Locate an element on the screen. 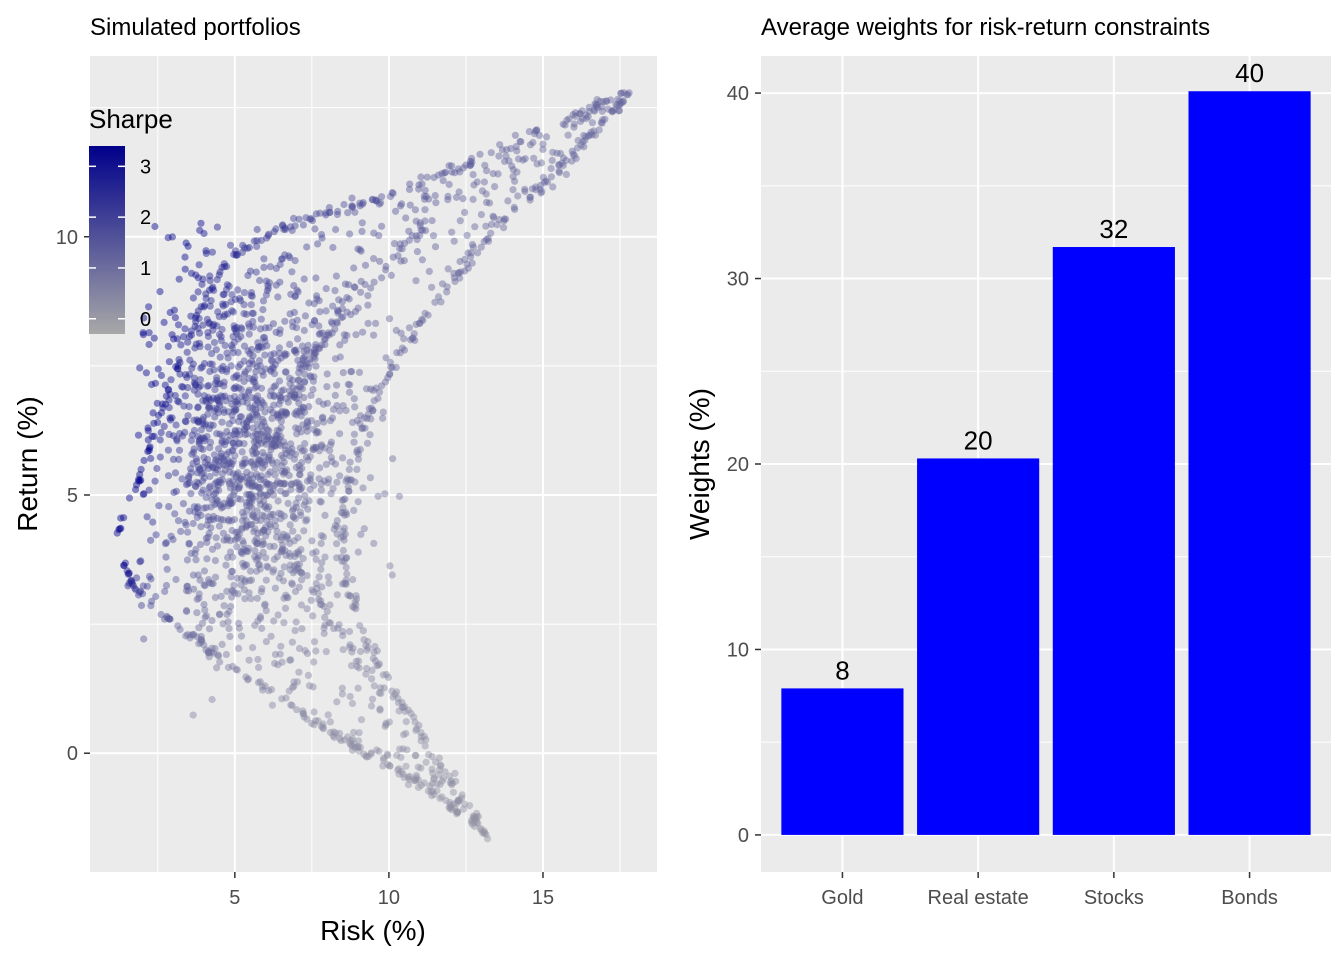 The image size is (1344, 960). legend-colorbar is located at coordinates (107, 240).